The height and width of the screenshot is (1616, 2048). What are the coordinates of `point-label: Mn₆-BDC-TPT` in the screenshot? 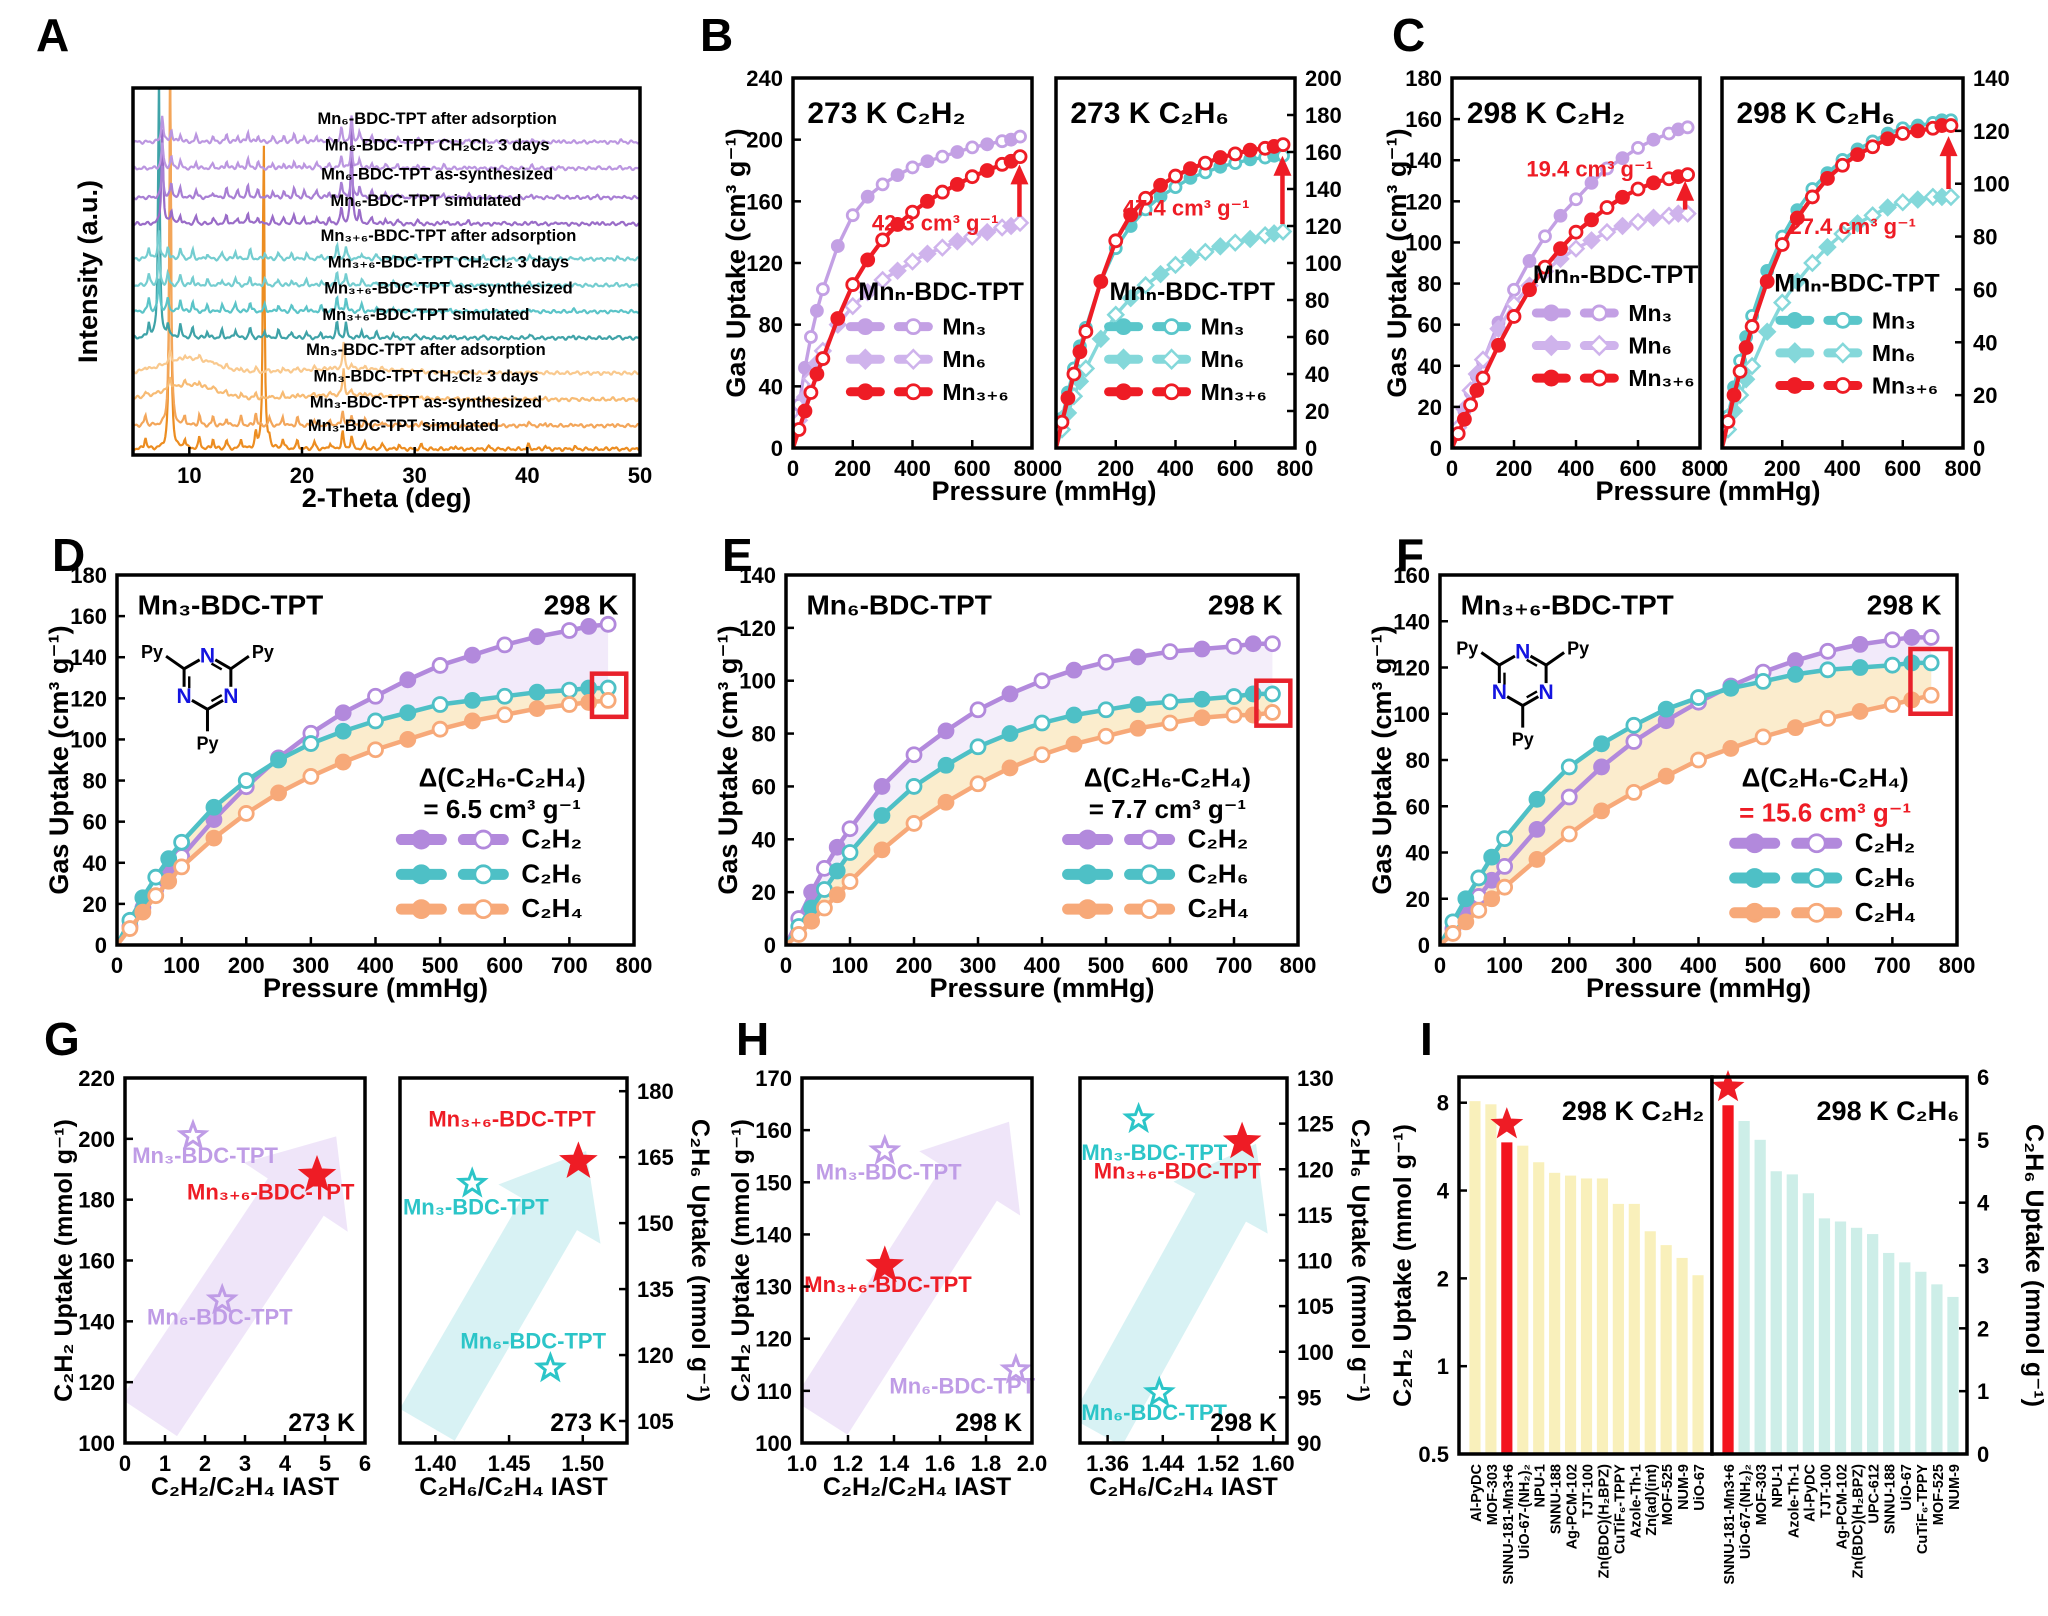 It's located at (533, 1340).